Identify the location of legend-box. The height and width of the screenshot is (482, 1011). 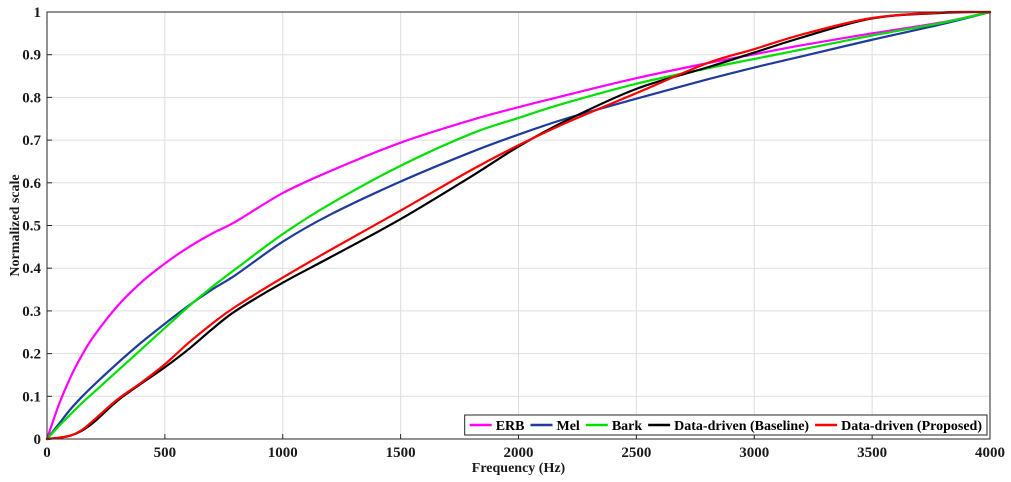
(726, 425).